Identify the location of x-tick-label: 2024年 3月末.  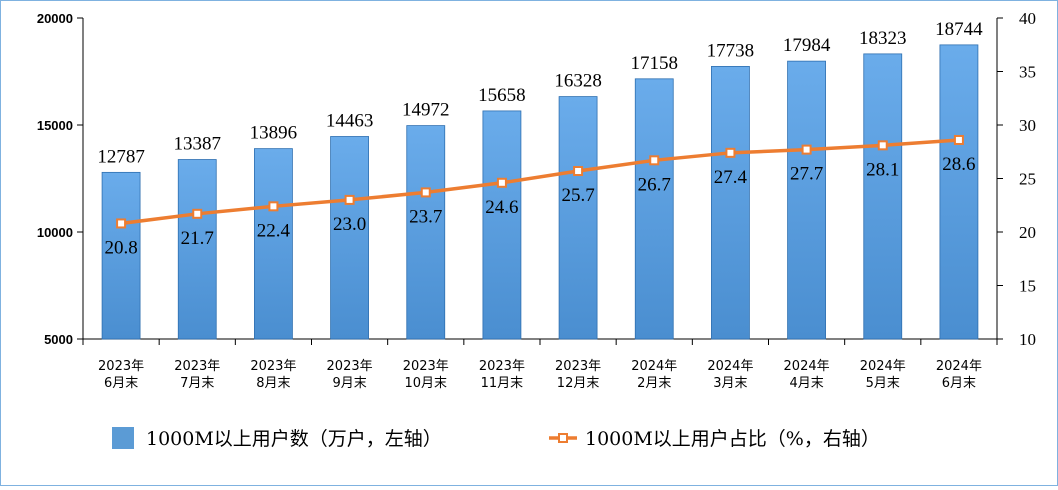
(730, 375).